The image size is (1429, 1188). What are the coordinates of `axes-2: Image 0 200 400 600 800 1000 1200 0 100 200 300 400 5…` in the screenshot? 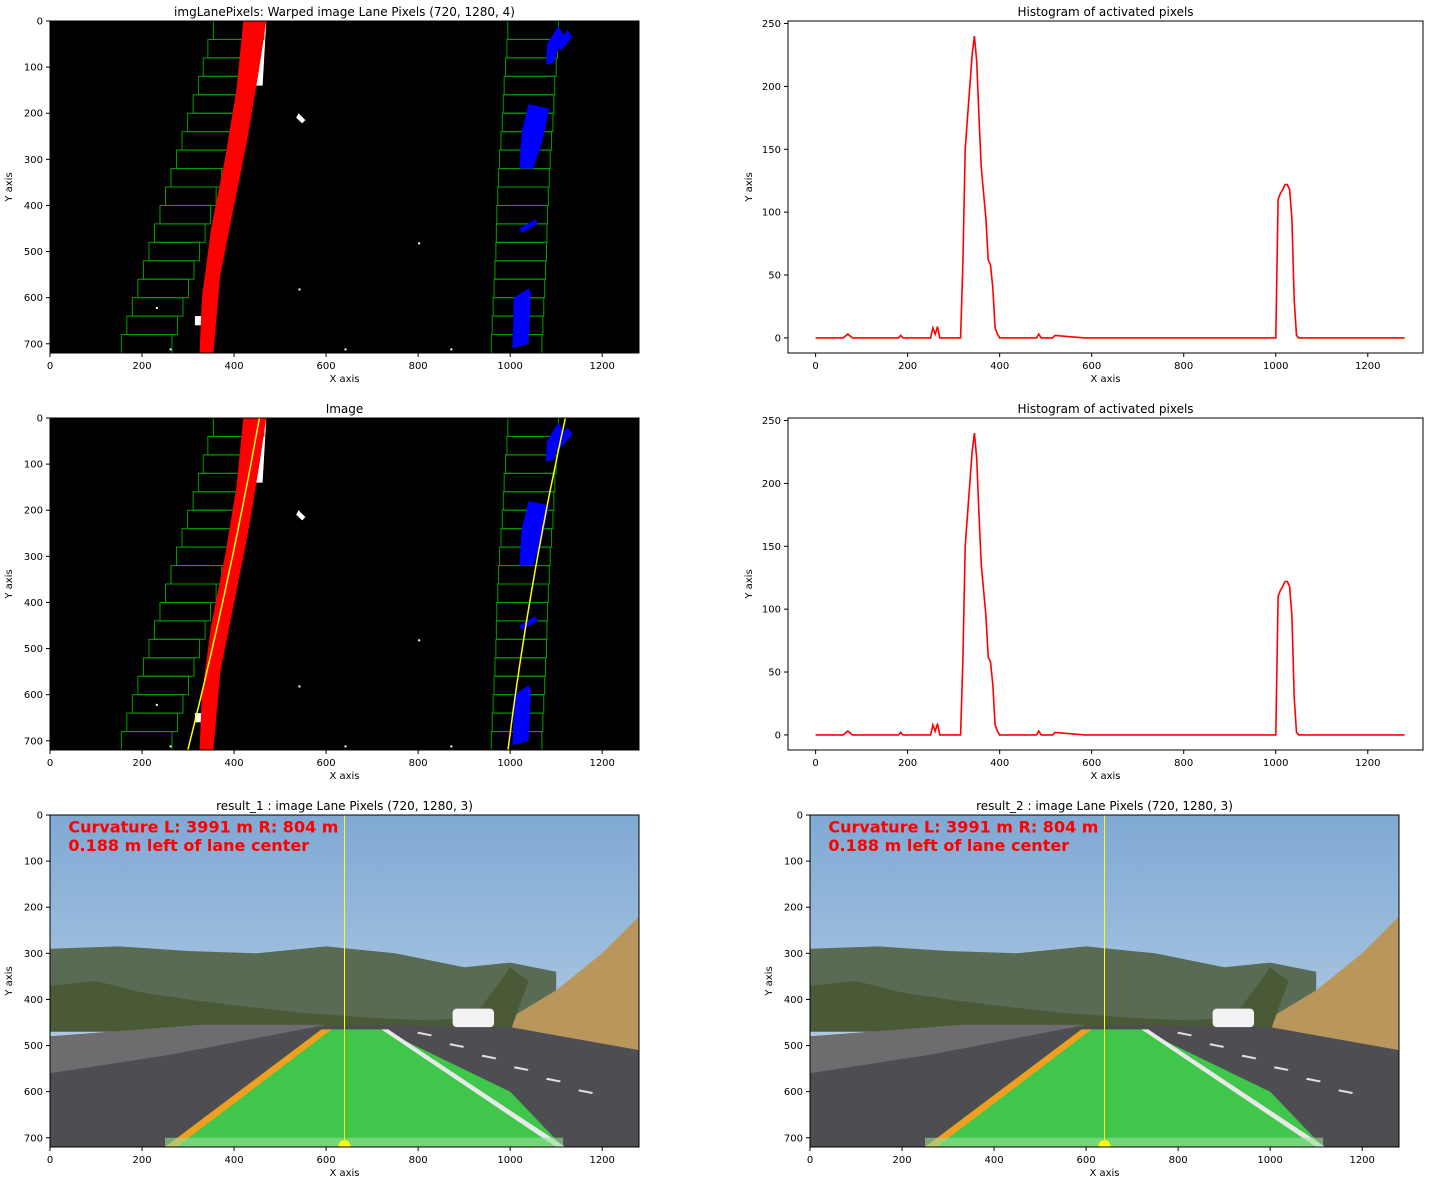 It's located at (322, 592).